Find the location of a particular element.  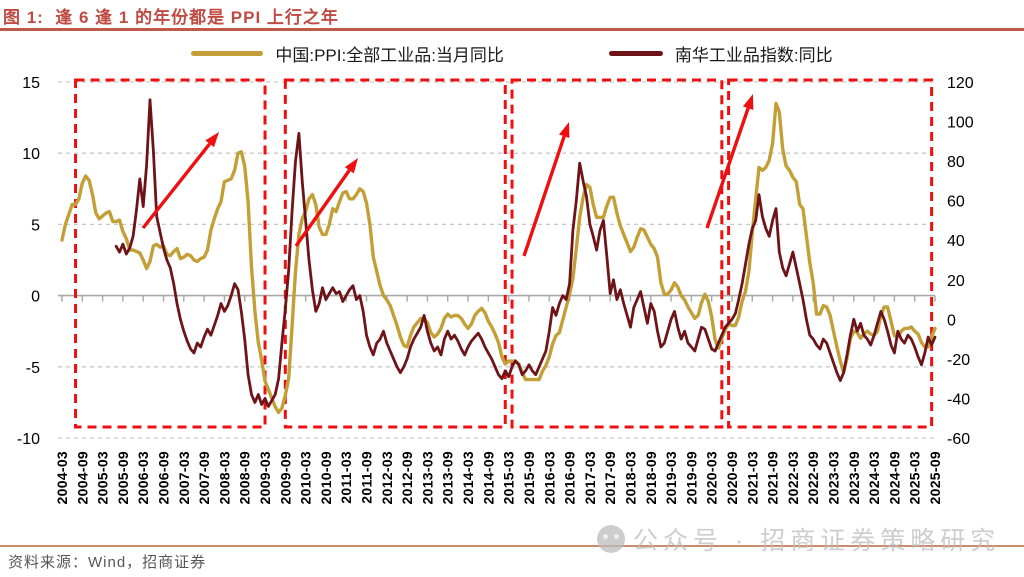

left-axis-label: -10 is located at coordinates (28, 439).